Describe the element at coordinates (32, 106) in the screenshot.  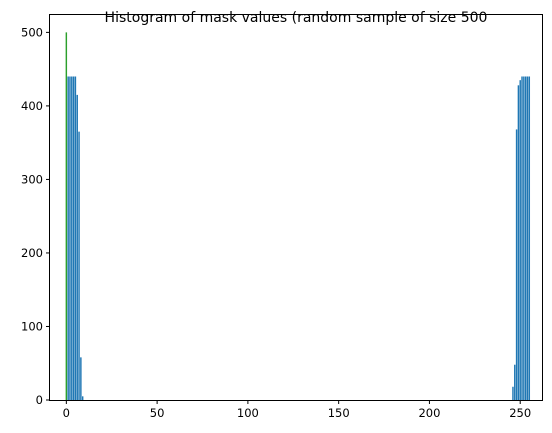
I see `y-tick-label: 400` at that location.